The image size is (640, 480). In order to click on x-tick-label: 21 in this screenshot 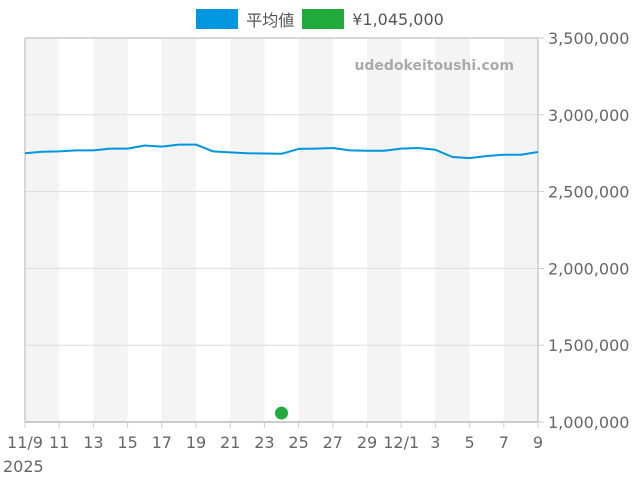, I will do `click(230, 442)`.